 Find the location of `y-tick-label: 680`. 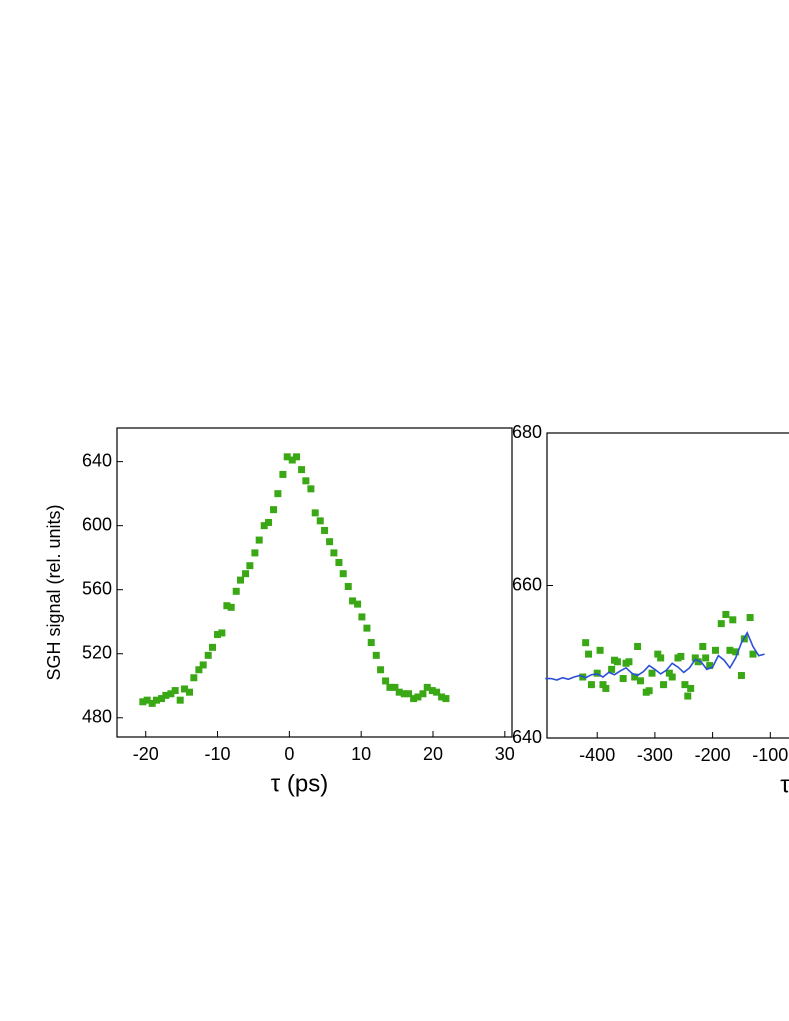

y-tick-label: 680 is located at coordinates (527, 432).